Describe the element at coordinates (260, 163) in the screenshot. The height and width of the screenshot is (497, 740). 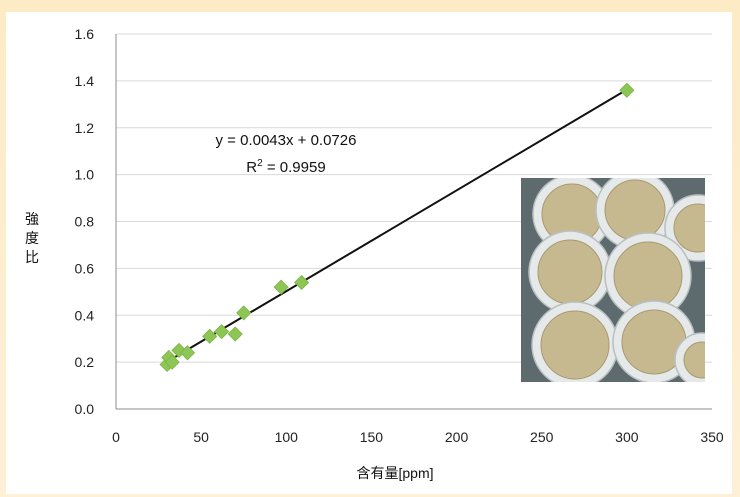
I see `r-squared-superscript: 2` at that location.